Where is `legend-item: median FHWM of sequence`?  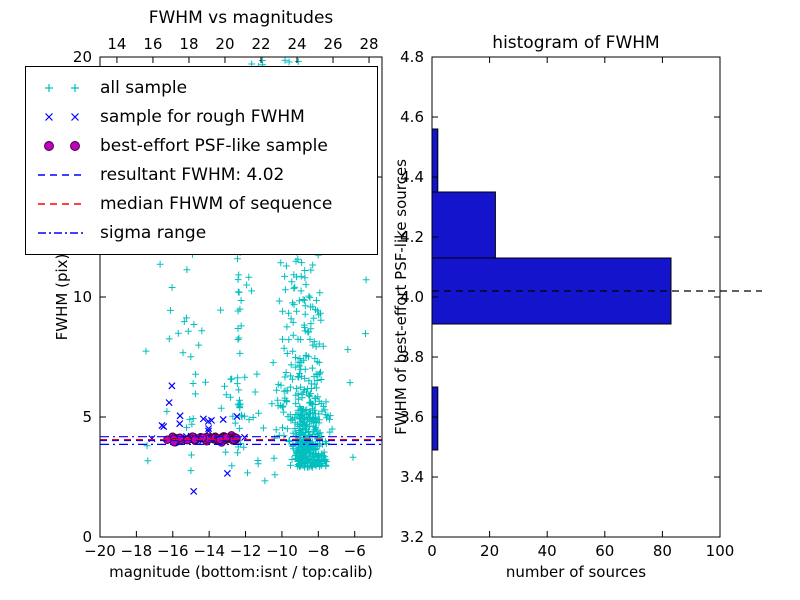
legend-item: median FHWM of sequence is located at coordinates (205, 203).